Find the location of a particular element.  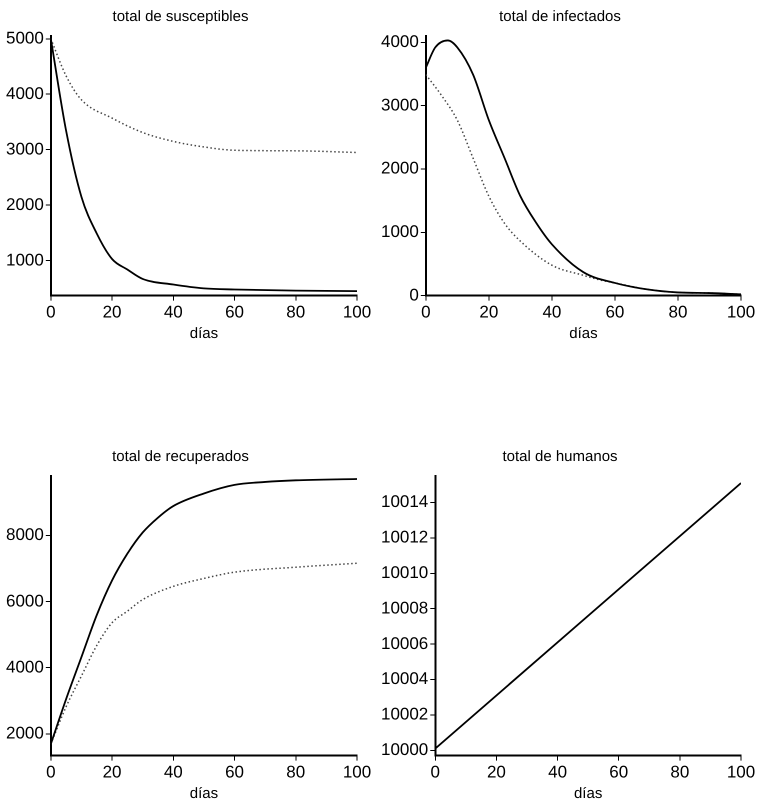

y-tick-label: 5000 is located at coordinates (25, 38).